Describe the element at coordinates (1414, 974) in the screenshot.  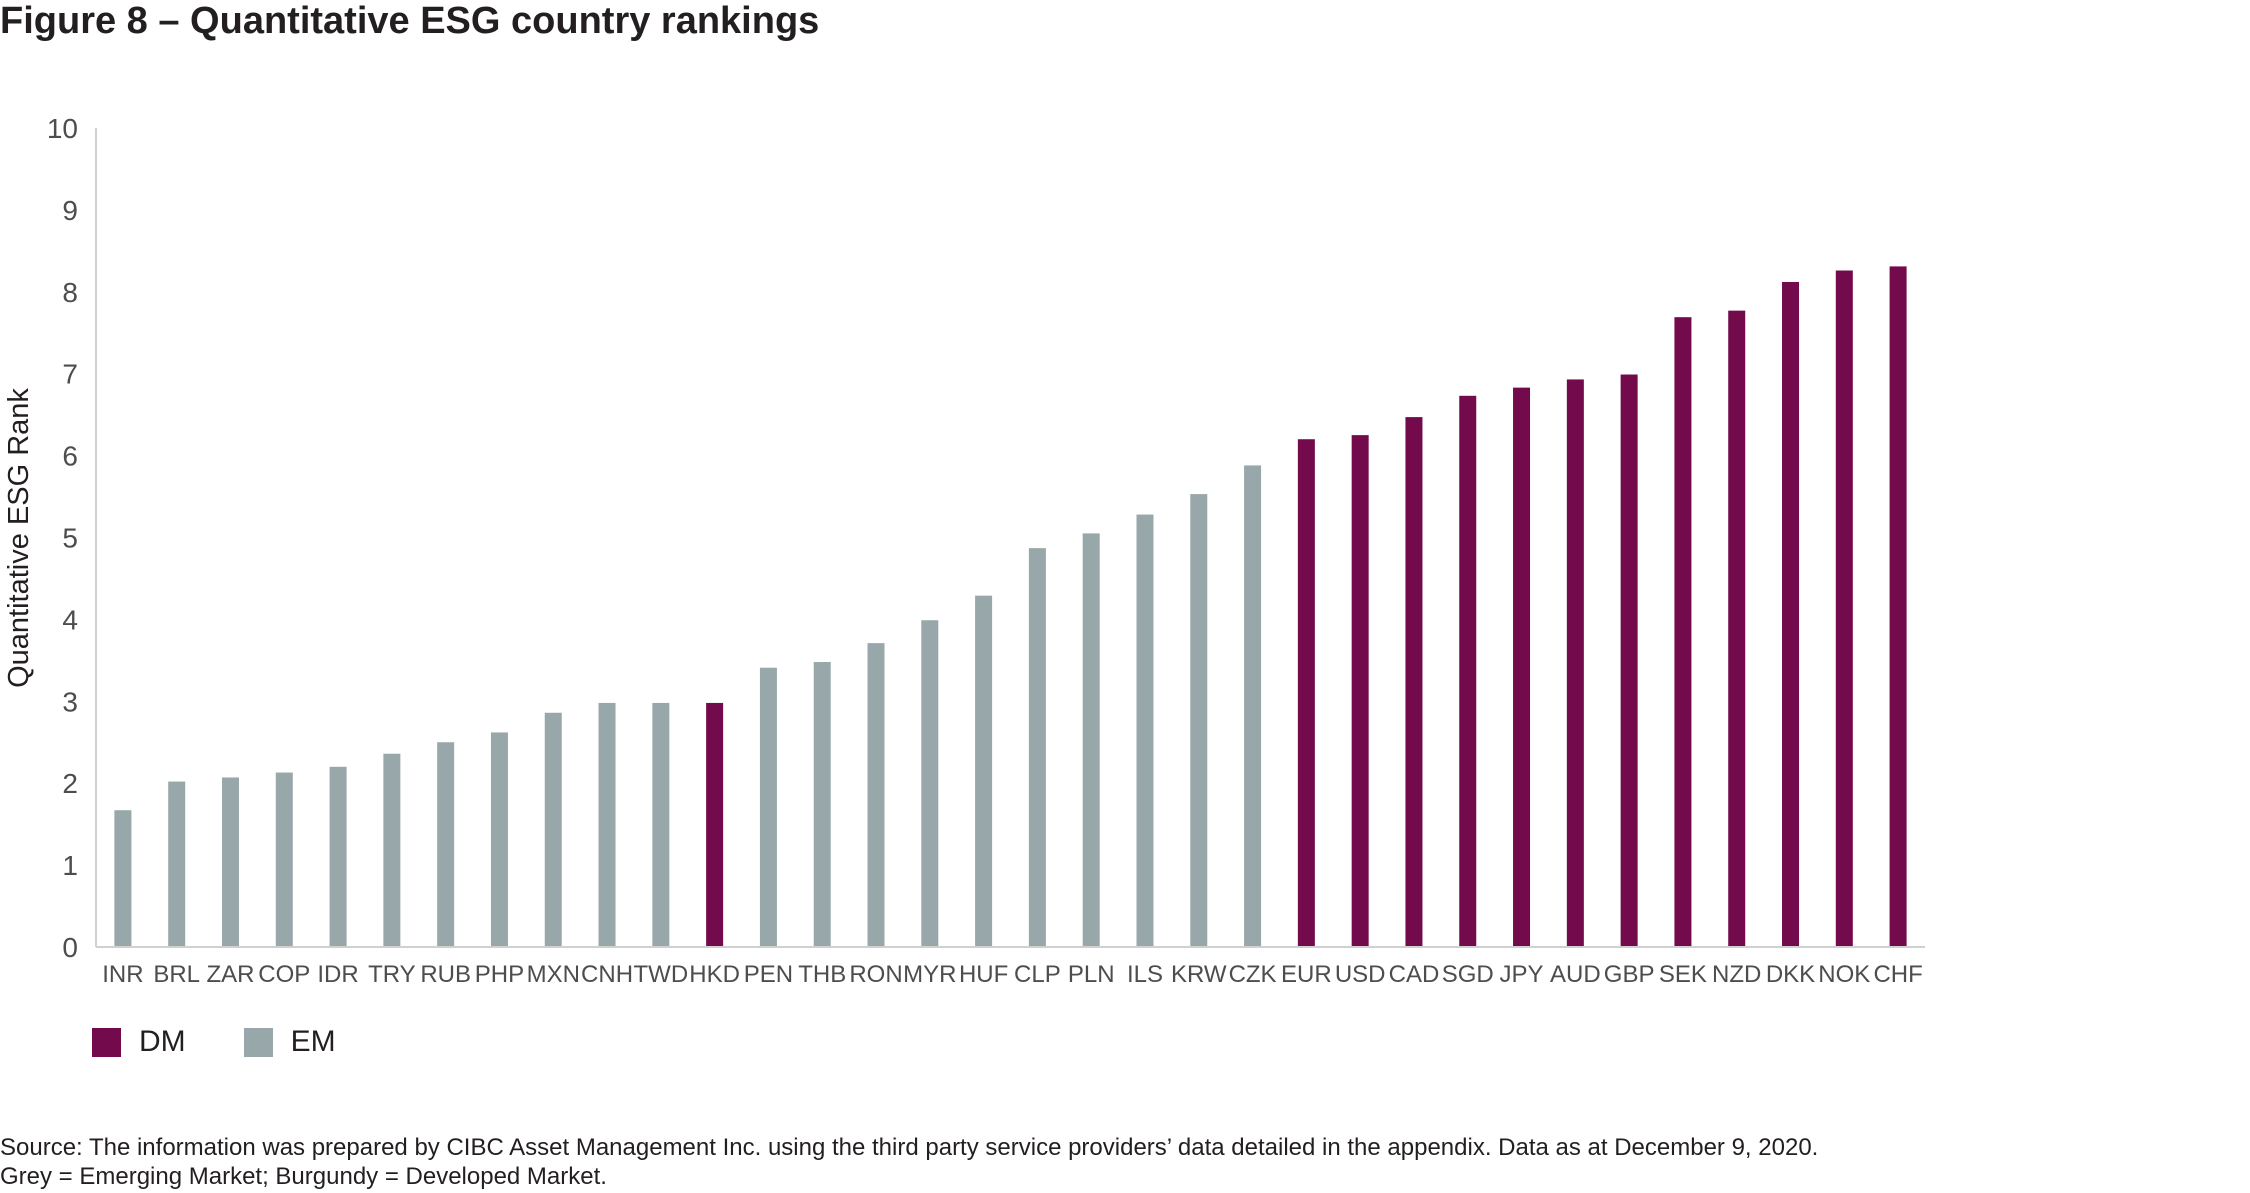
I see `x-tick-label-cad: CAD` at that location.